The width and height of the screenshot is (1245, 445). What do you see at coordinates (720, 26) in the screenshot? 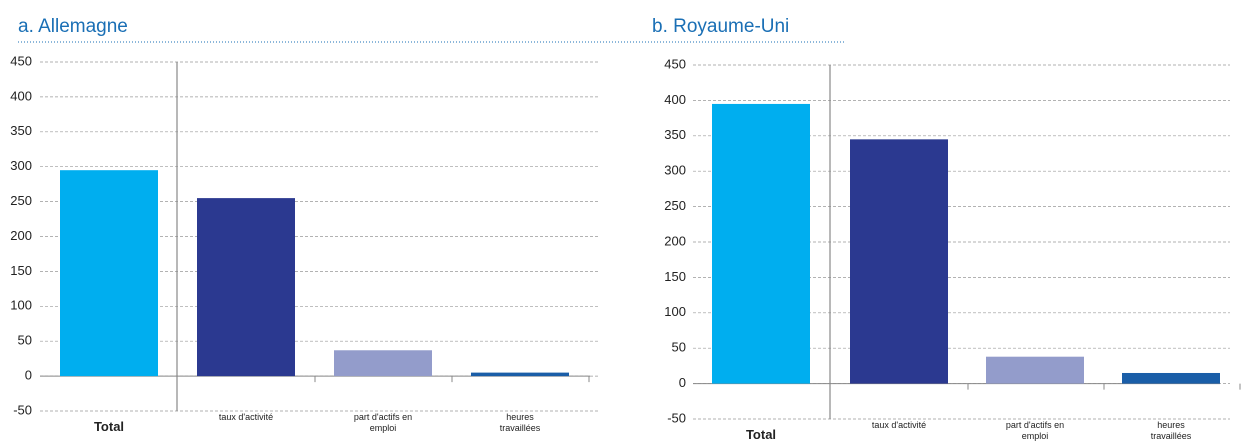
I see `chart-title: b. Royaume-Uni` at bounding box center [720, 26].